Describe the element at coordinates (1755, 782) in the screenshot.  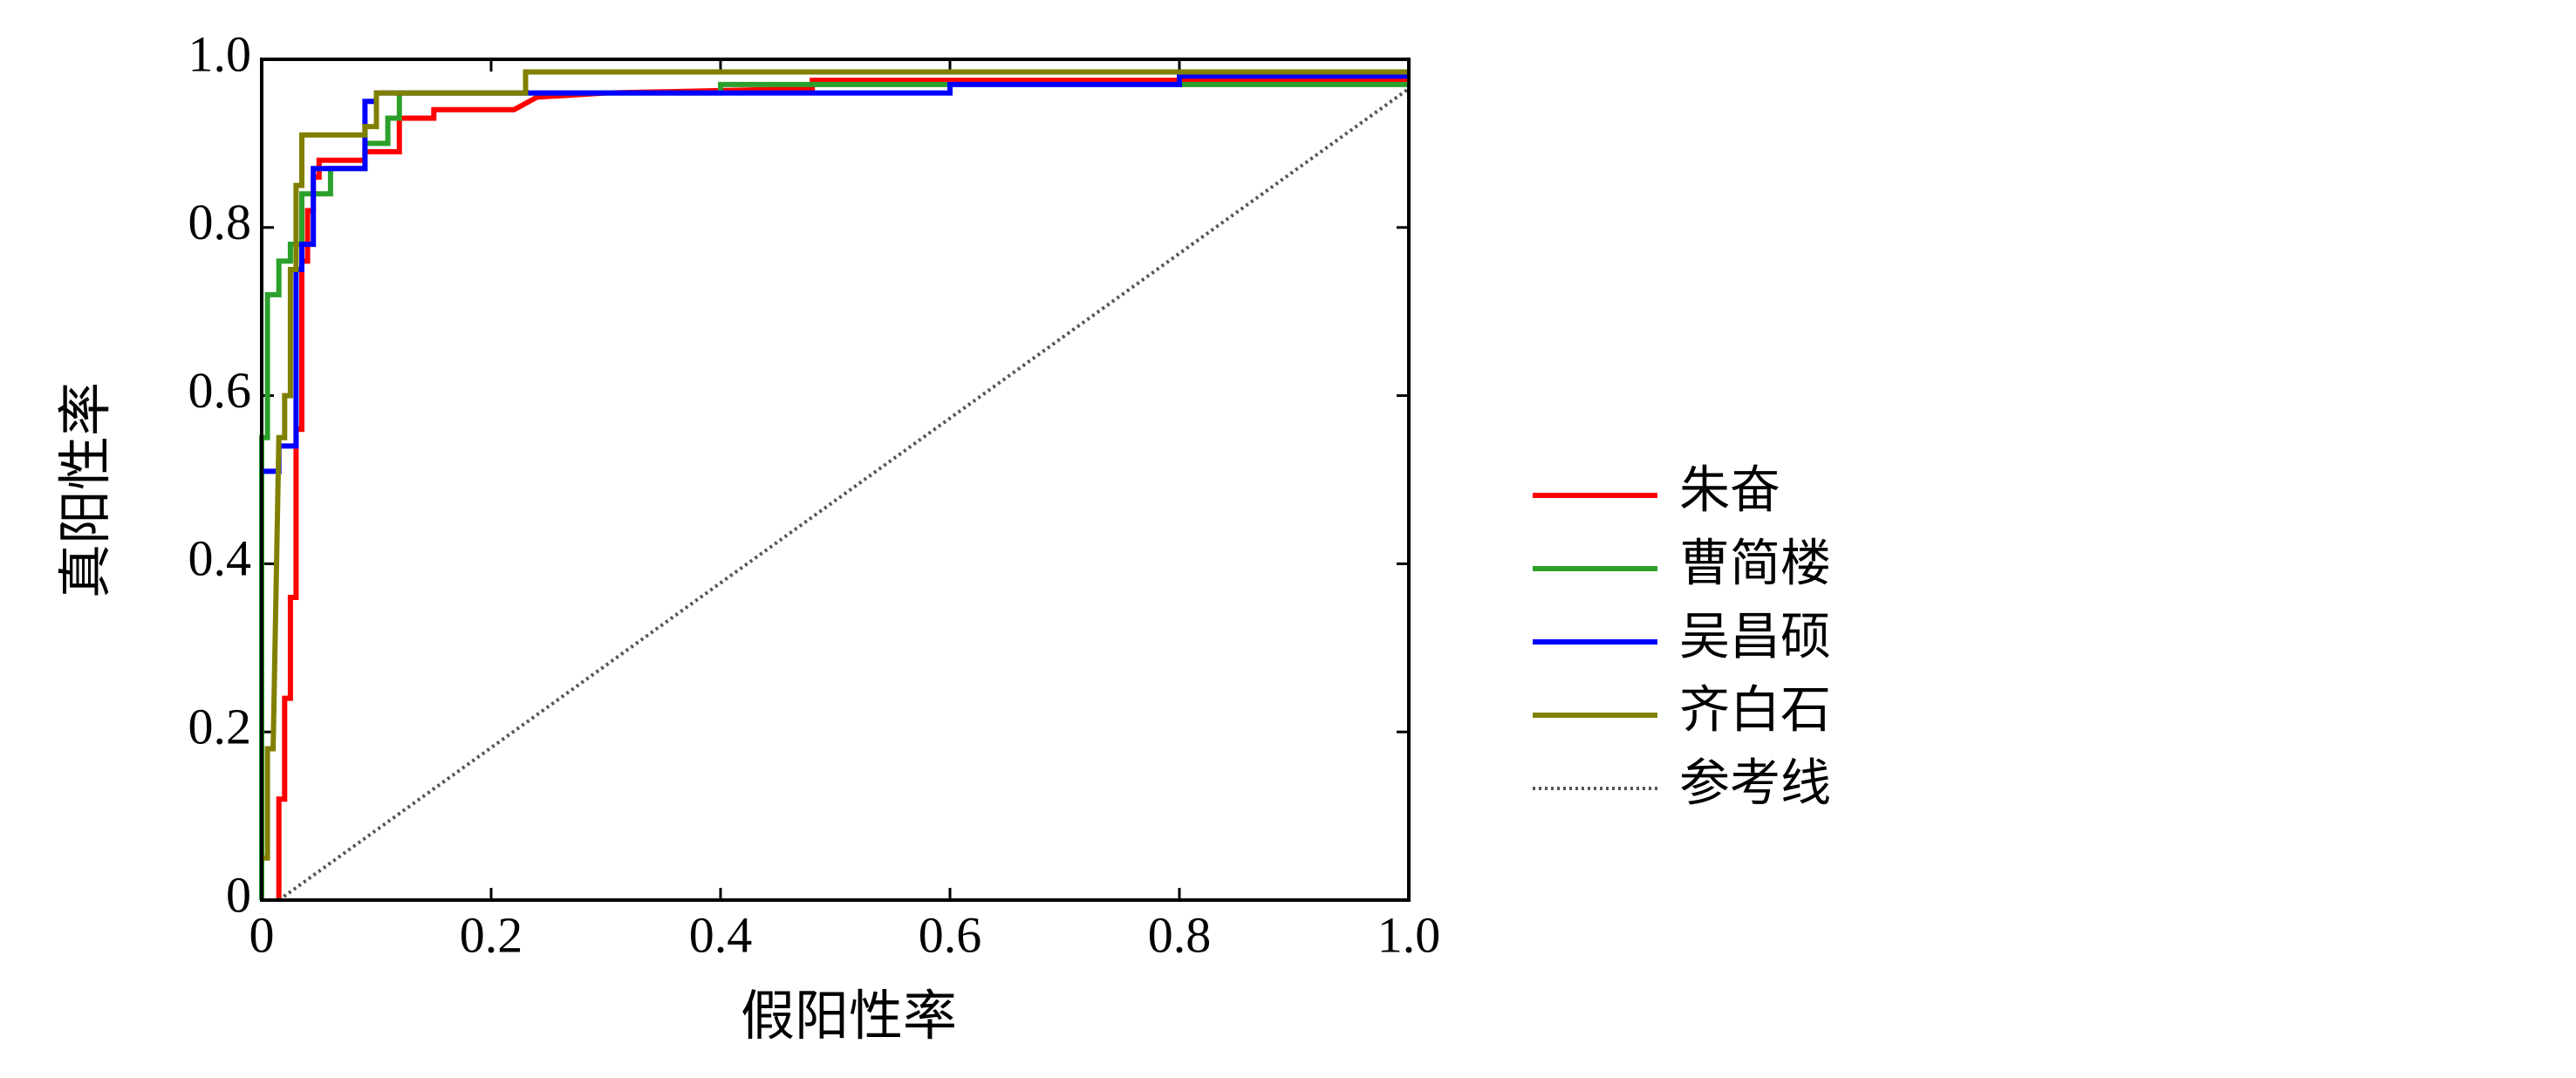
I see `legend-label: 参考线` at that location.